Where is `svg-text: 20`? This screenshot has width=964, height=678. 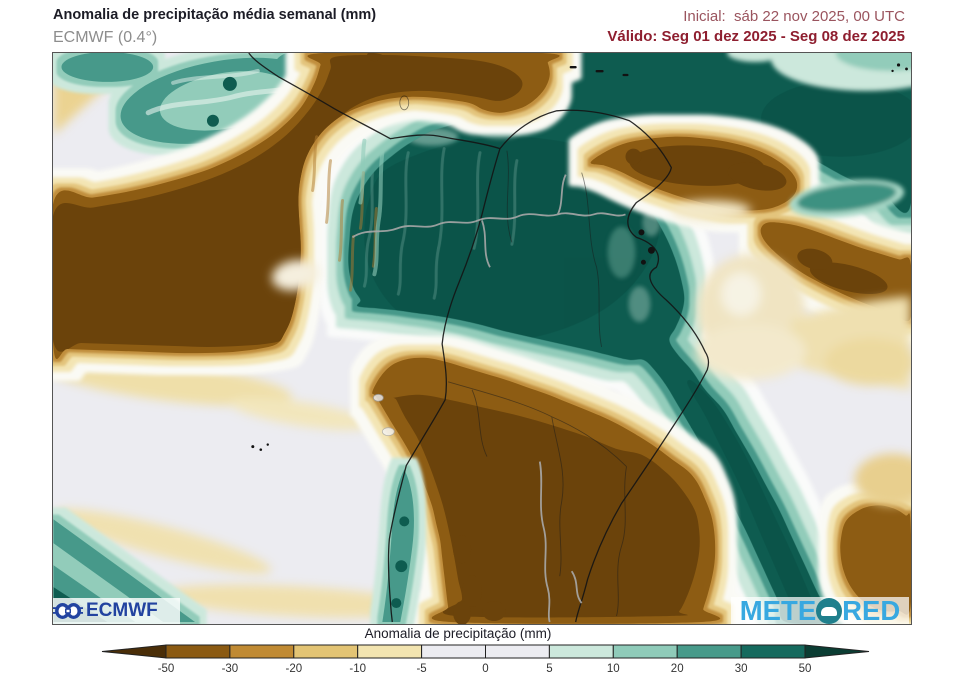 svg-text: 20 is located at coordinates (677, 669).